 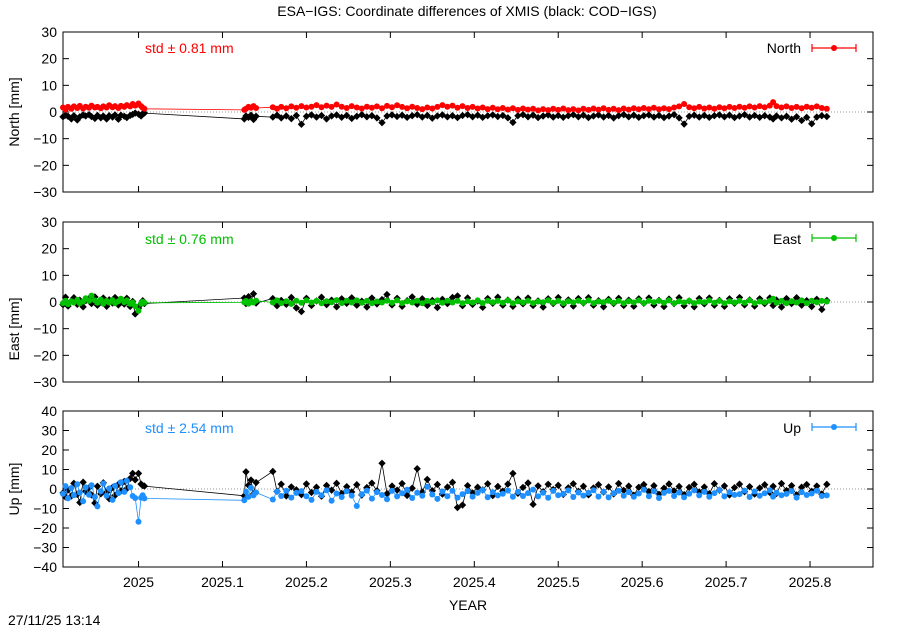 What do you see at coordinates (189, 428) in the screenshot?
I see `up-std-label: std ± 2.54 mm` at bounding box center [189, 428].